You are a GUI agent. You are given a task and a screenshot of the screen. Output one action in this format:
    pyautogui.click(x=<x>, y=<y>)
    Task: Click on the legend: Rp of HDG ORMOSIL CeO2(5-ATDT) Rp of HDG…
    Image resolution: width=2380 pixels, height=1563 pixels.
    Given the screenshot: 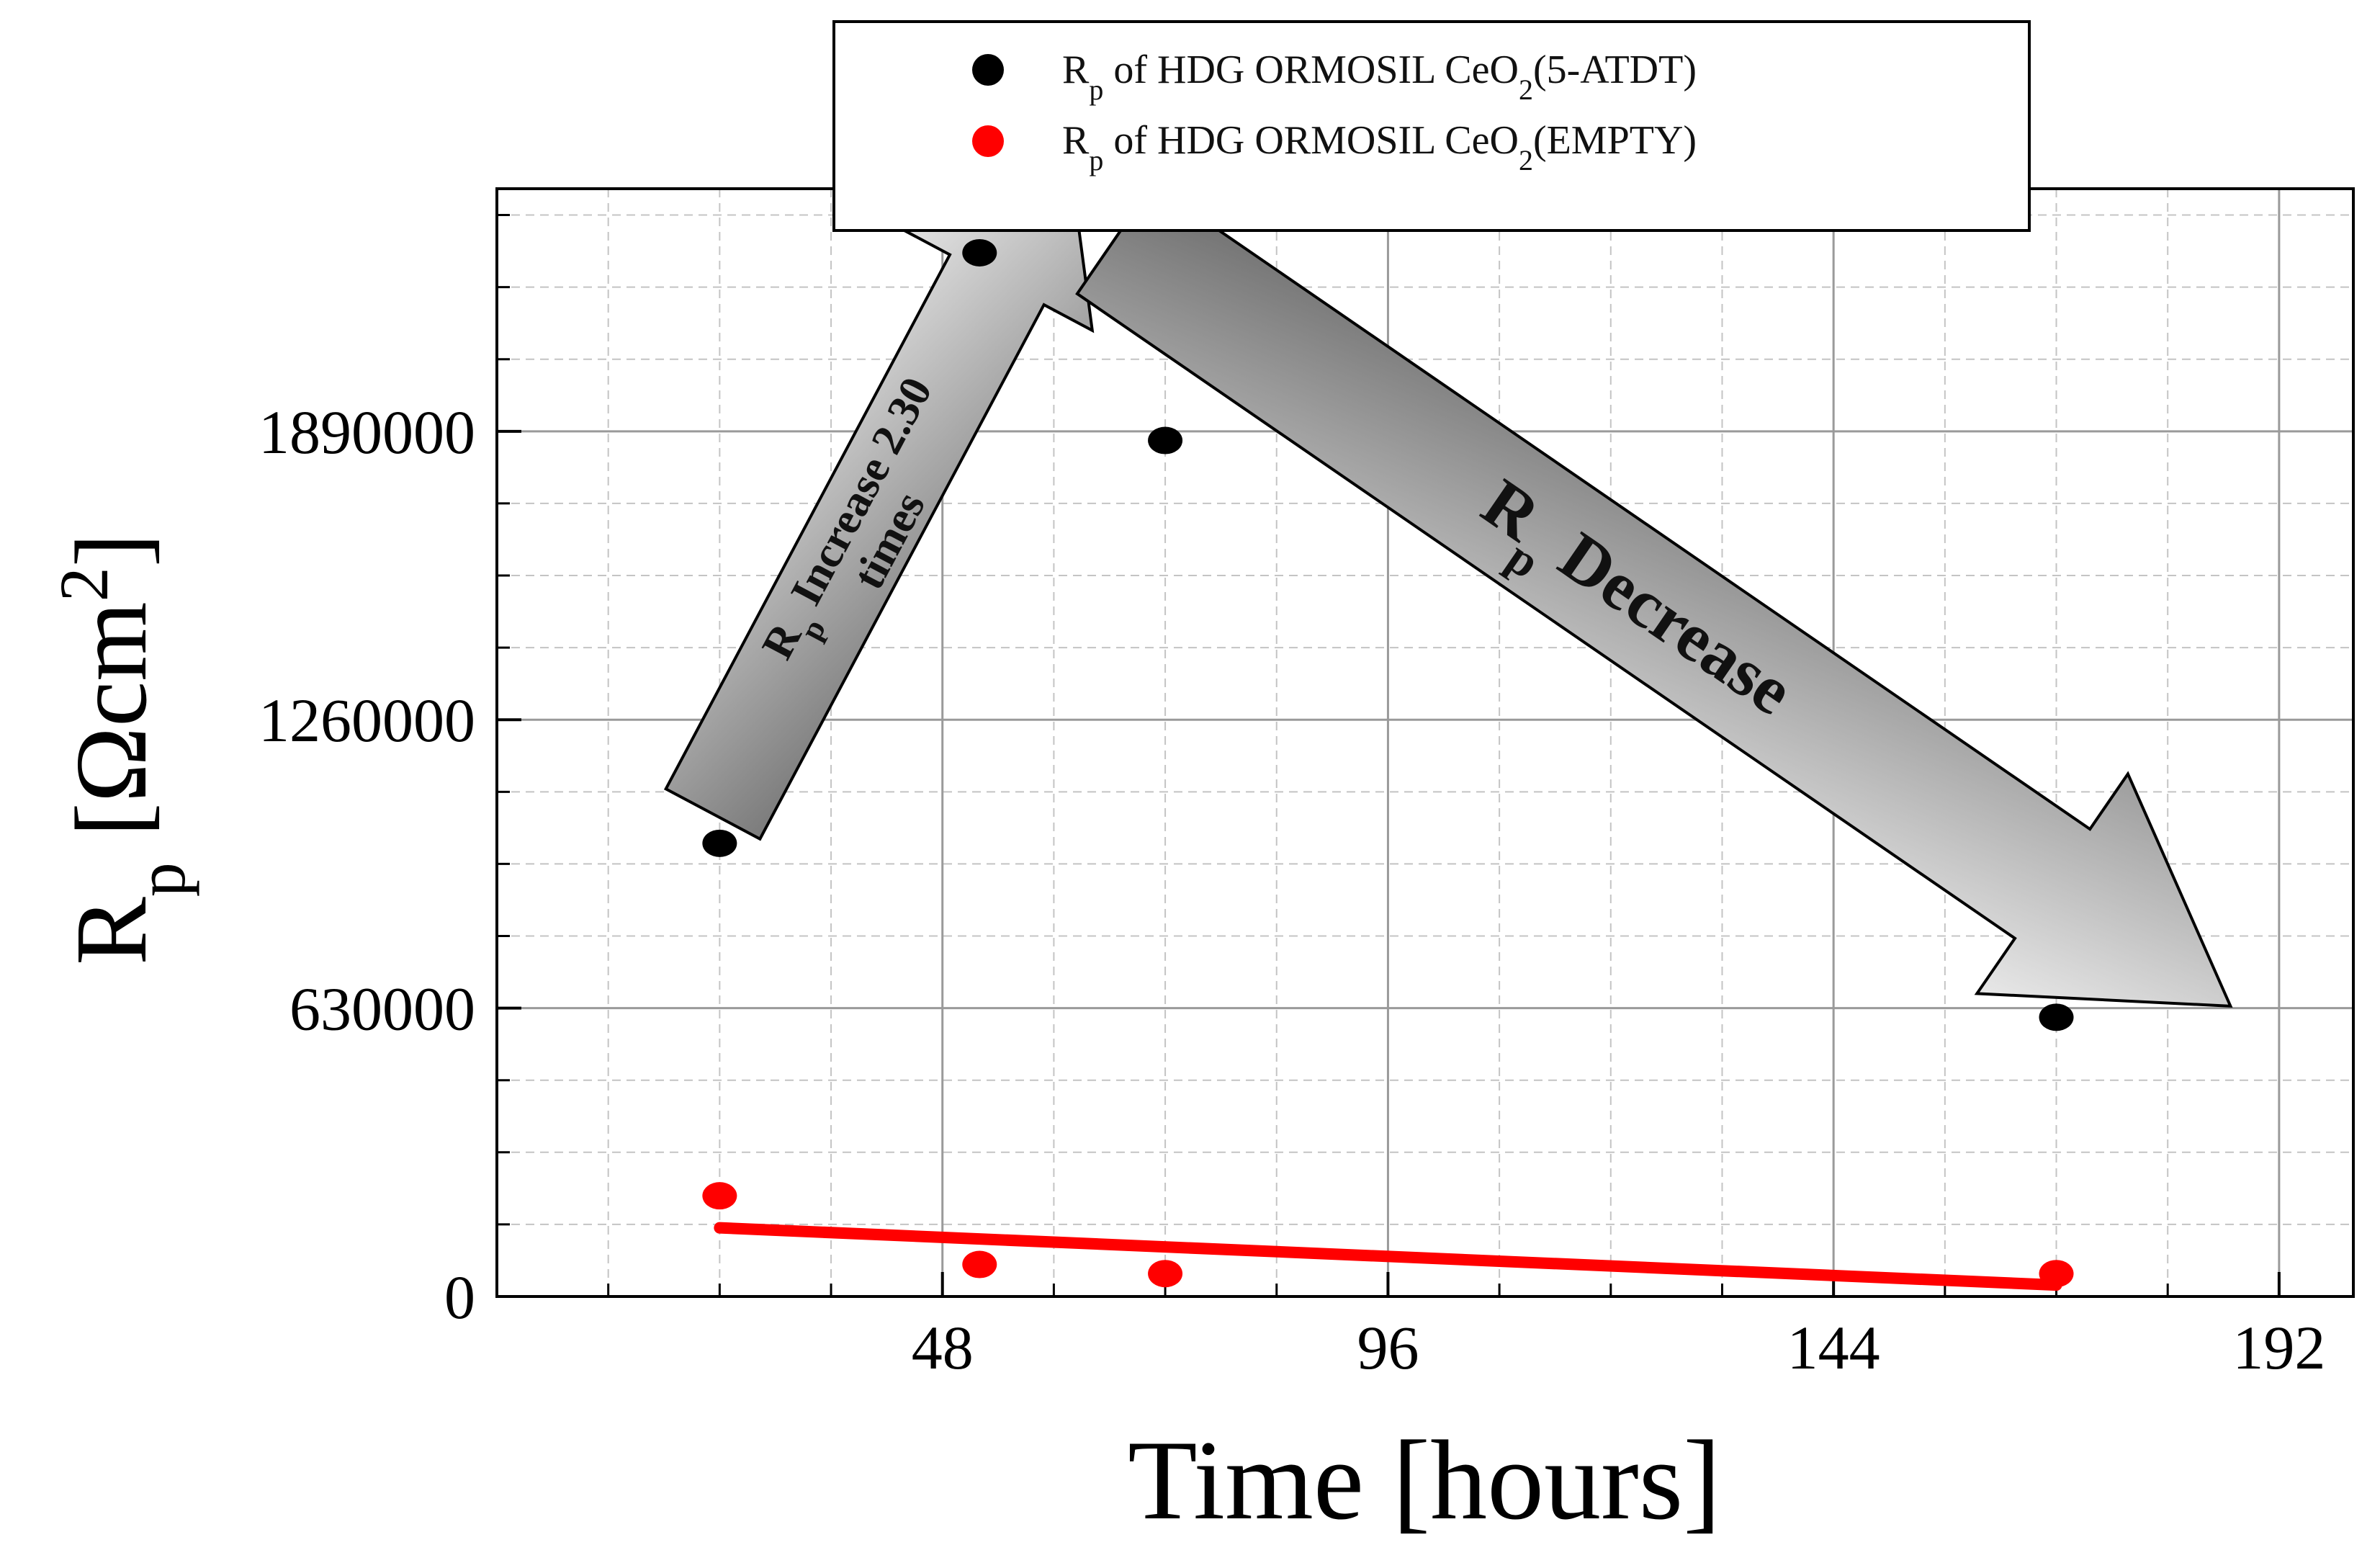 What is the action you would take?
    pyautogui.click(x=1431, y=126)
    